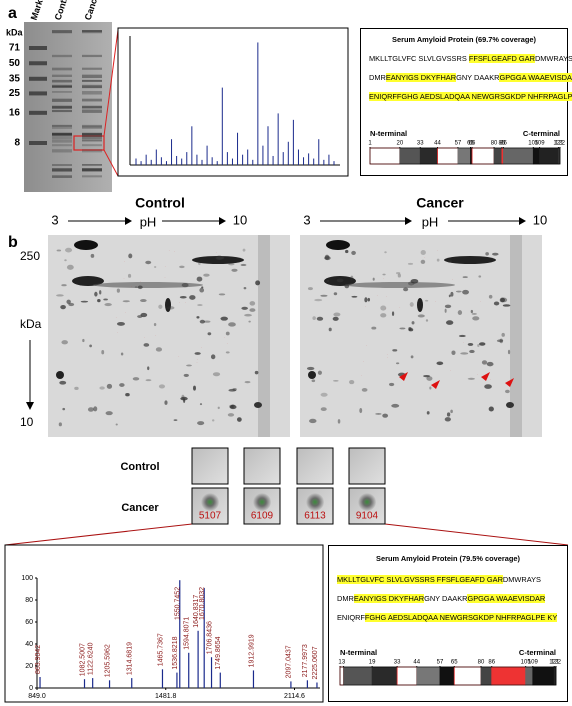 This screenshot has height=706, width=572. What do you see at coordinates (470, 144) in the screenshot?
I see `position-label: 65` at bounding box center [470, 144].